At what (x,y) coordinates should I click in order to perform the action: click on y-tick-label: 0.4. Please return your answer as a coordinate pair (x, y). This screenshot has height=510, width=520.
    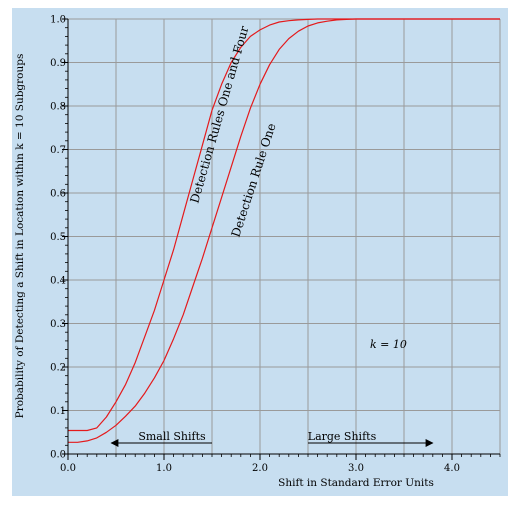
    Looking at the image, I should click on (58, 281).